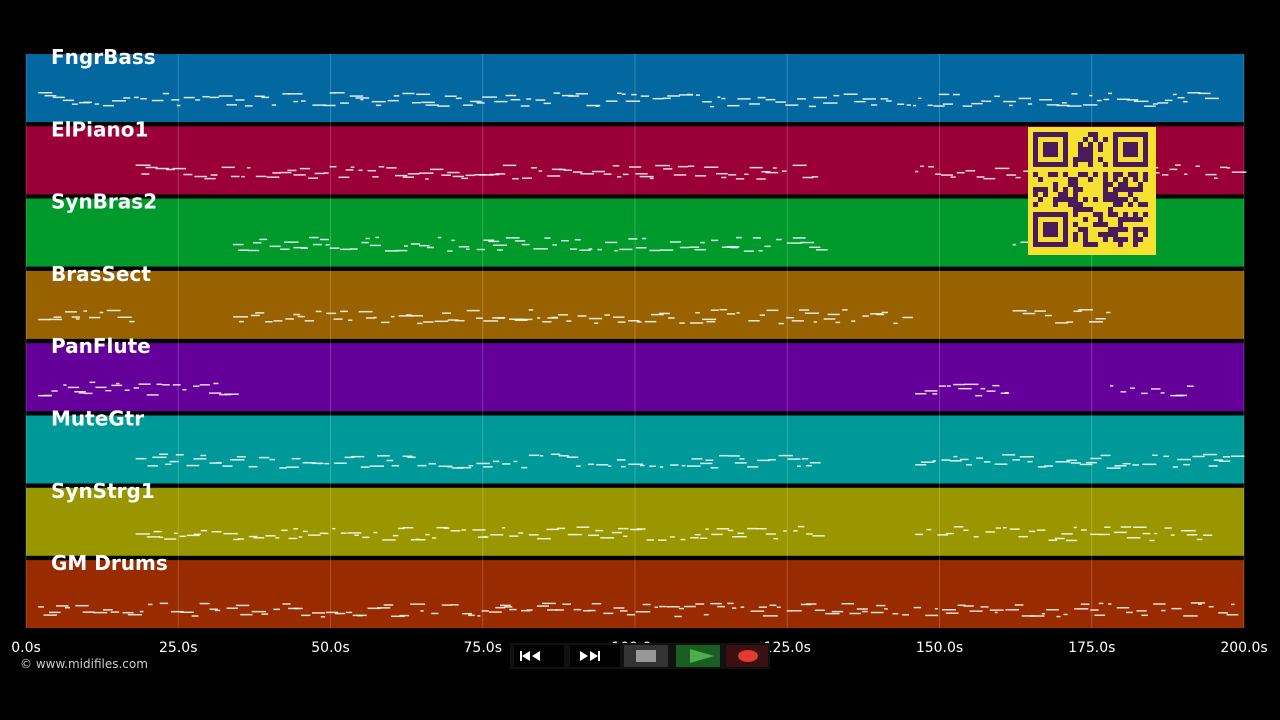 This screenshot has height=720, width=1280. Describe the element at coordinates (595, 656) in the screenshot. I see `forward-button` at that location.